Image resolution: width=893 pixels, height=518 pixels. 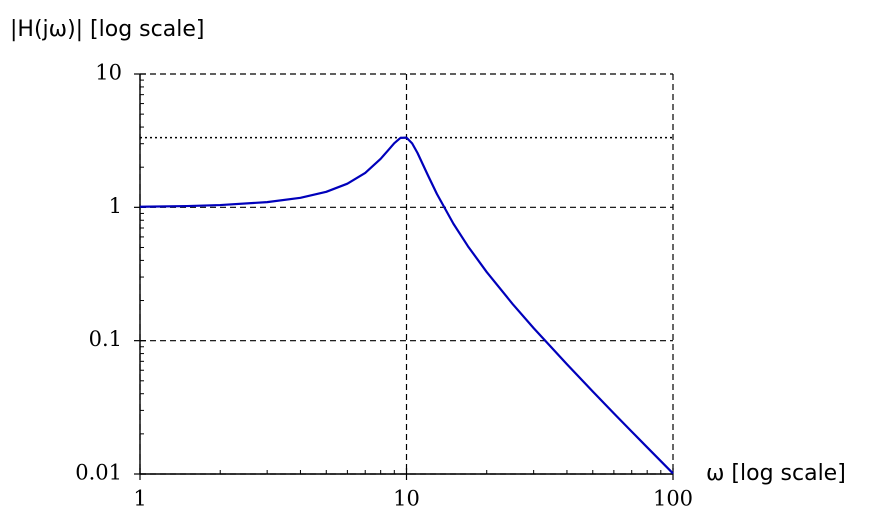 I want to click on y-tick-label: 10, so click(x=108, y=73).